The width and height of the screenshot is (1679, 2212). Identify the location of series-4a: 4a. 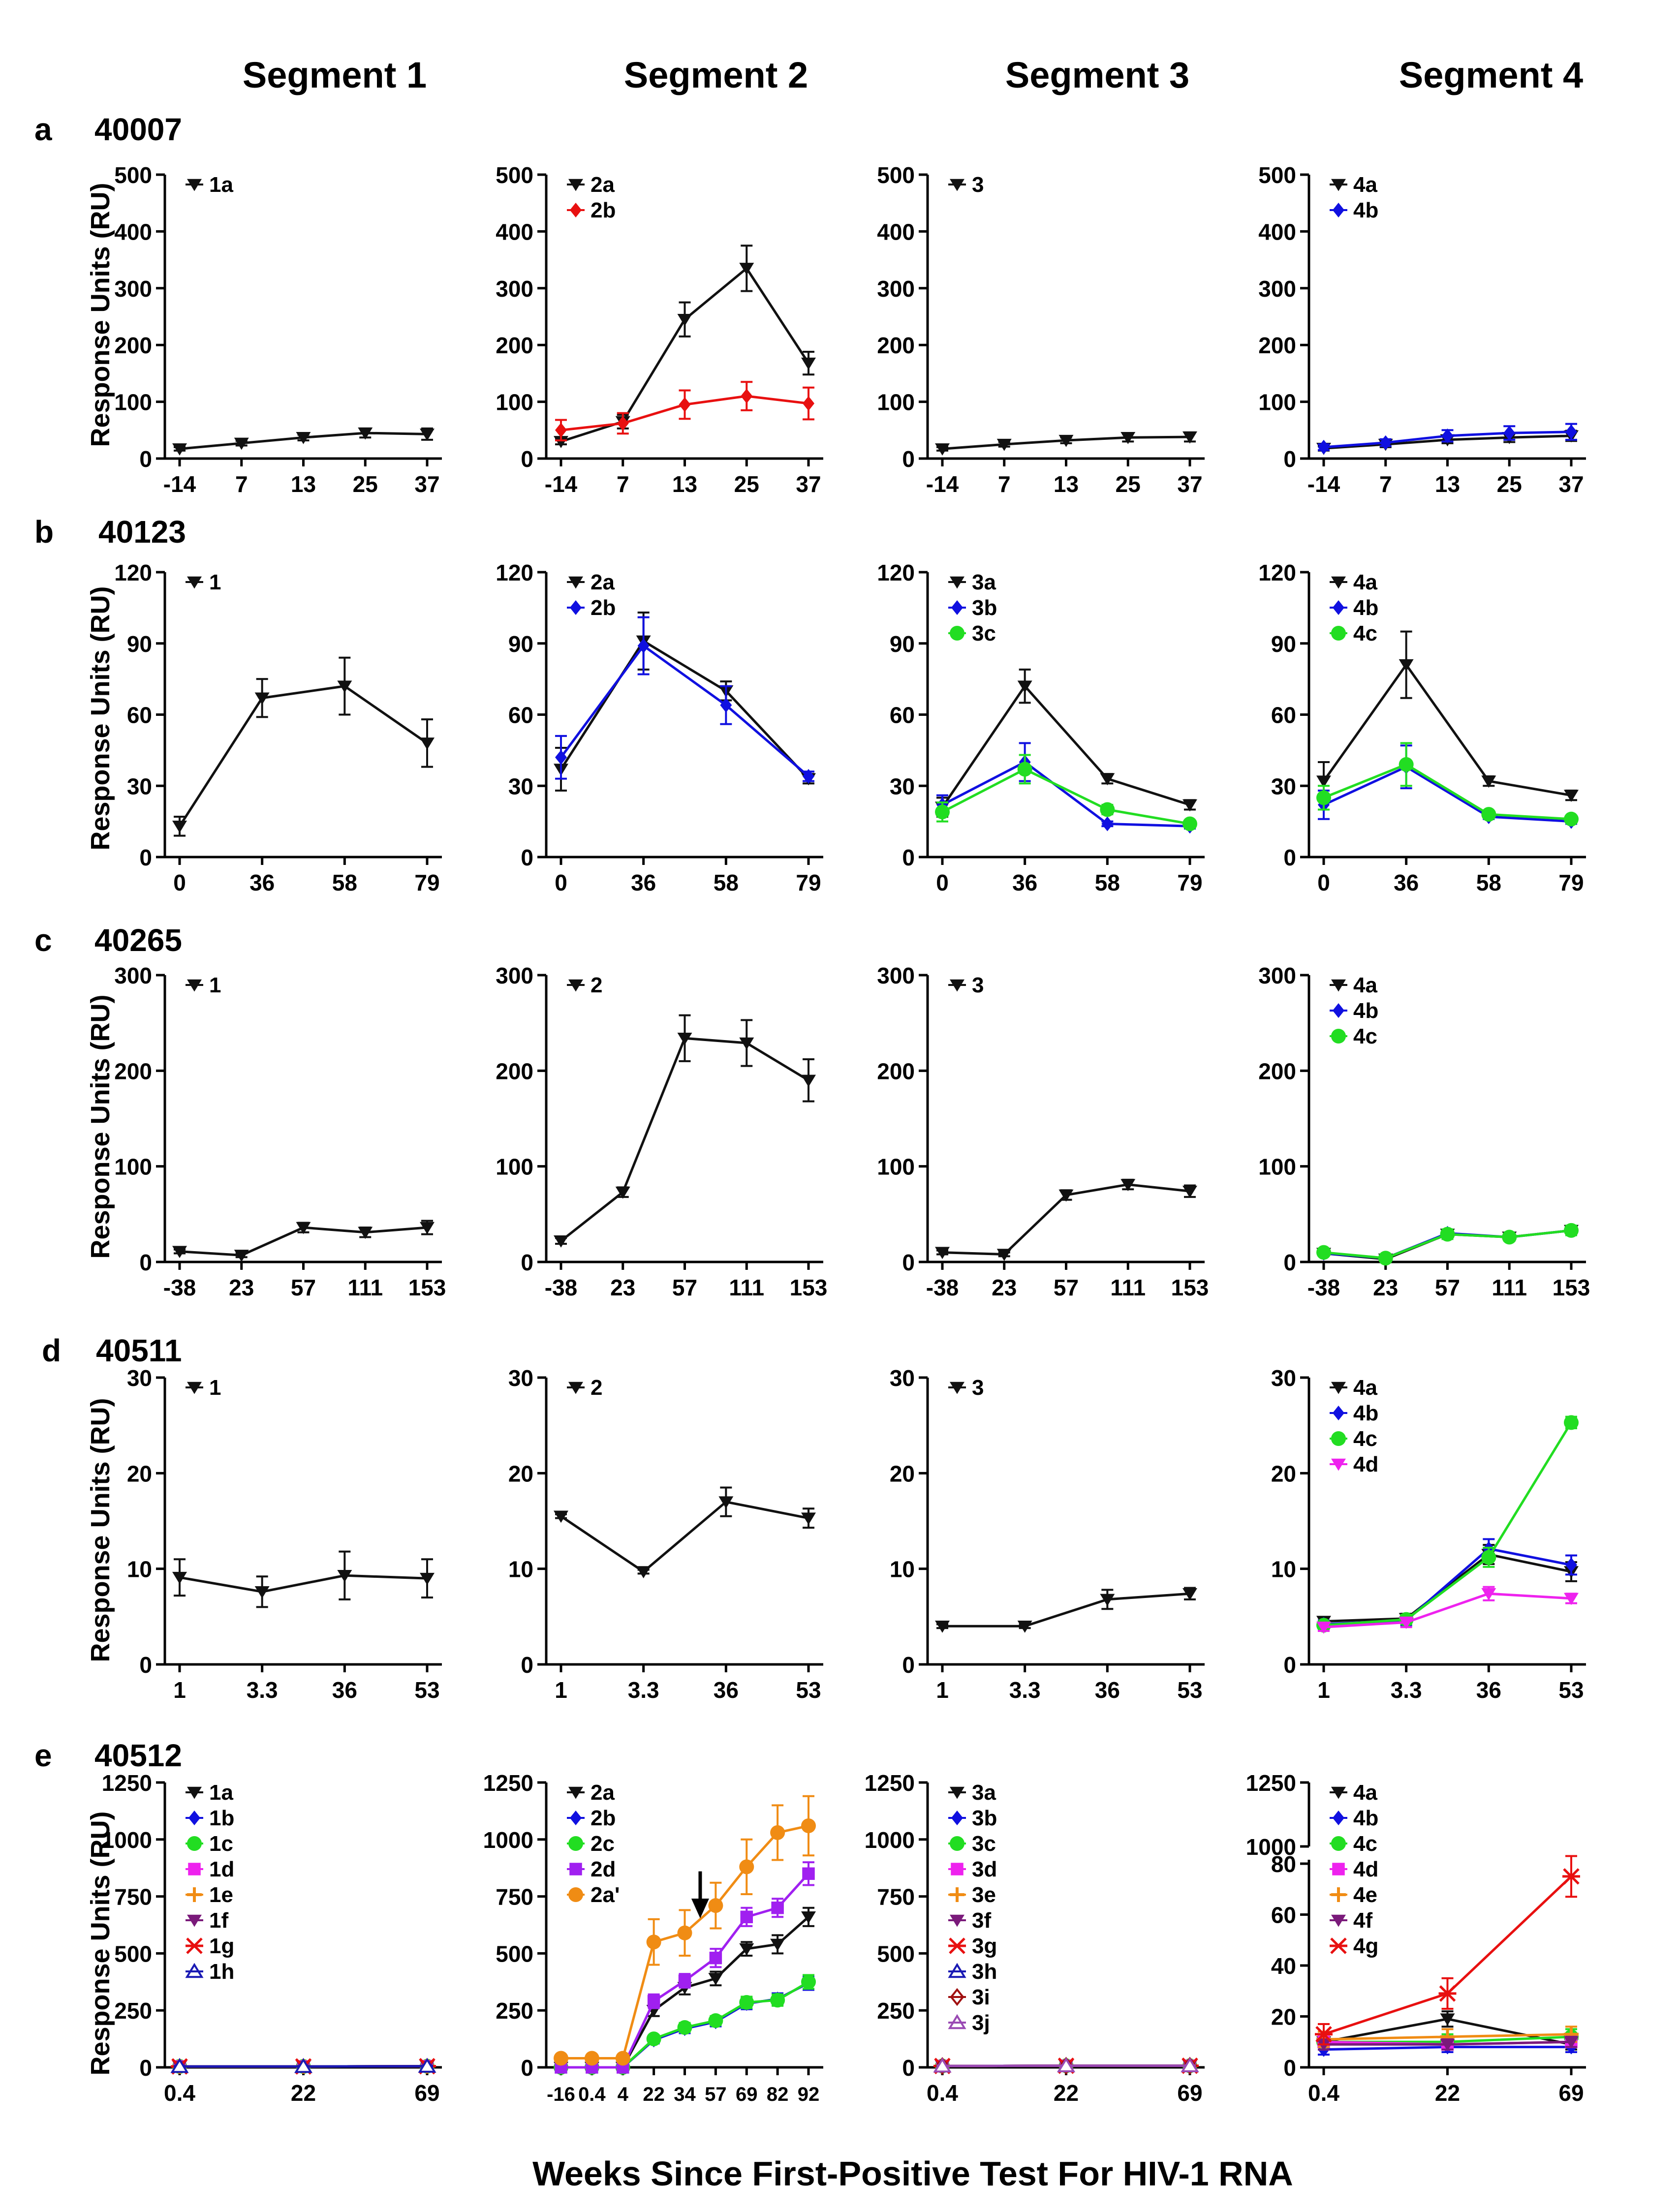
(1448, 686).